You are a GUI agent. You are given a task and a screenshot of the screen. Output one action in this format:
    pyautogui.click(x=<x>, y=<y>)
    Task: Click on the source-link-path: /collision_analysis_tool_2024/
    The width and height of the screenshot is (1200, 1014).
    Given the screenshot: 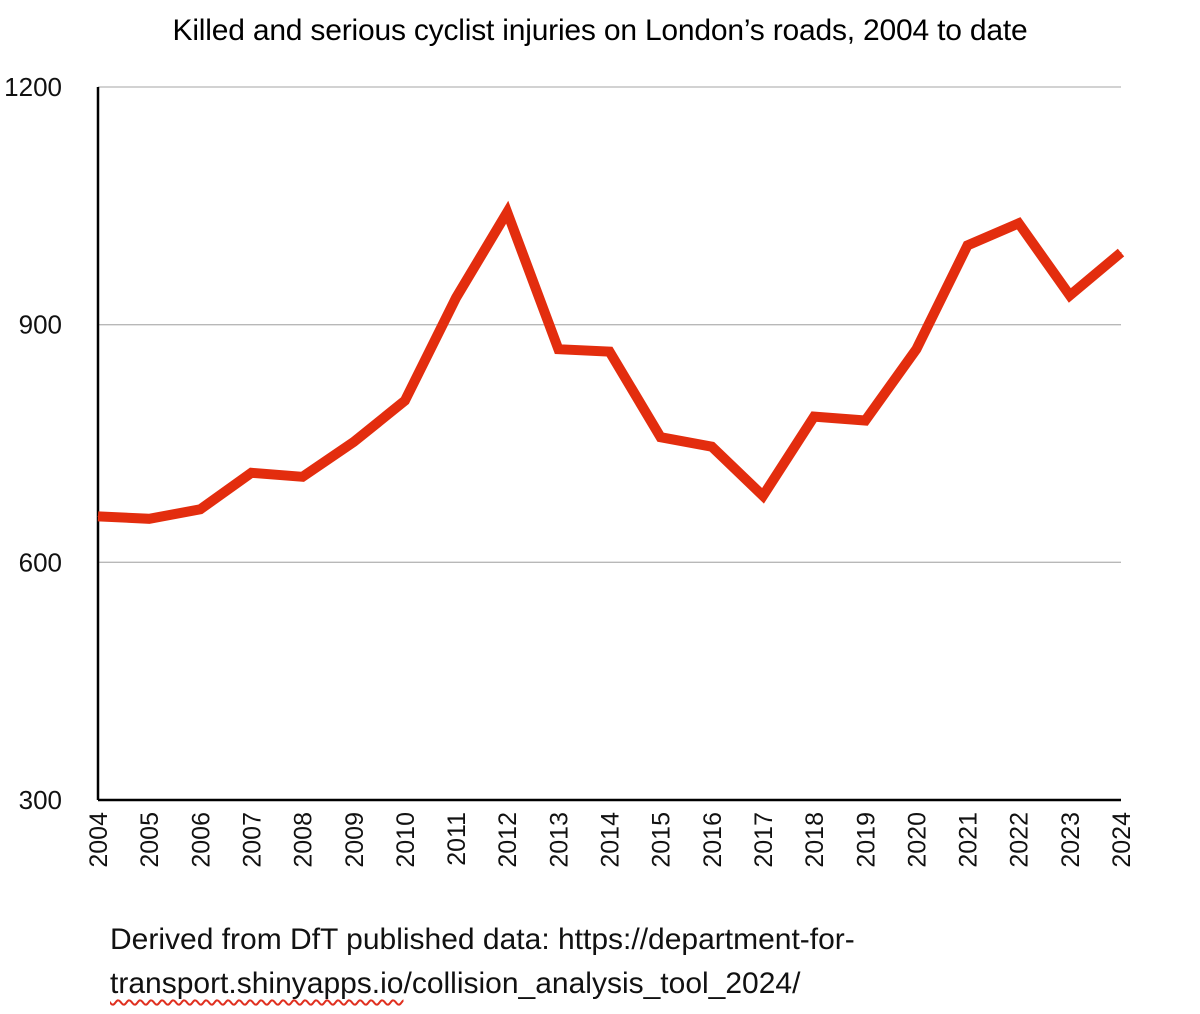 What is the action you would take?
    pyautogui.click(x=602, y=983)
    